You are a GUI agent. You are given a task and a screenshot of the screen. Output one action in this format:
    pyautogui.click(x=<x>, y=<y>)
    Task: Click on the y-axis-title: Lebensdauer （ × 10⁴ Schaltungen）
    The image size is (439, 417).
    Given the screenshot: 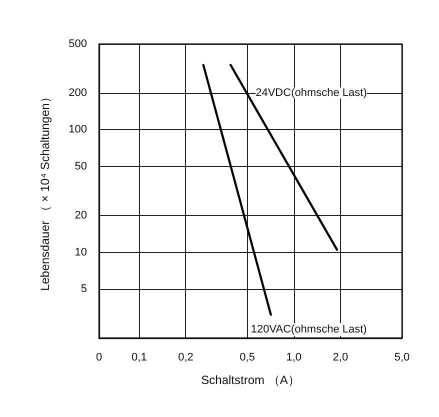 What is the action you would take?
    pyautogui.click(x=45, y=191)
    